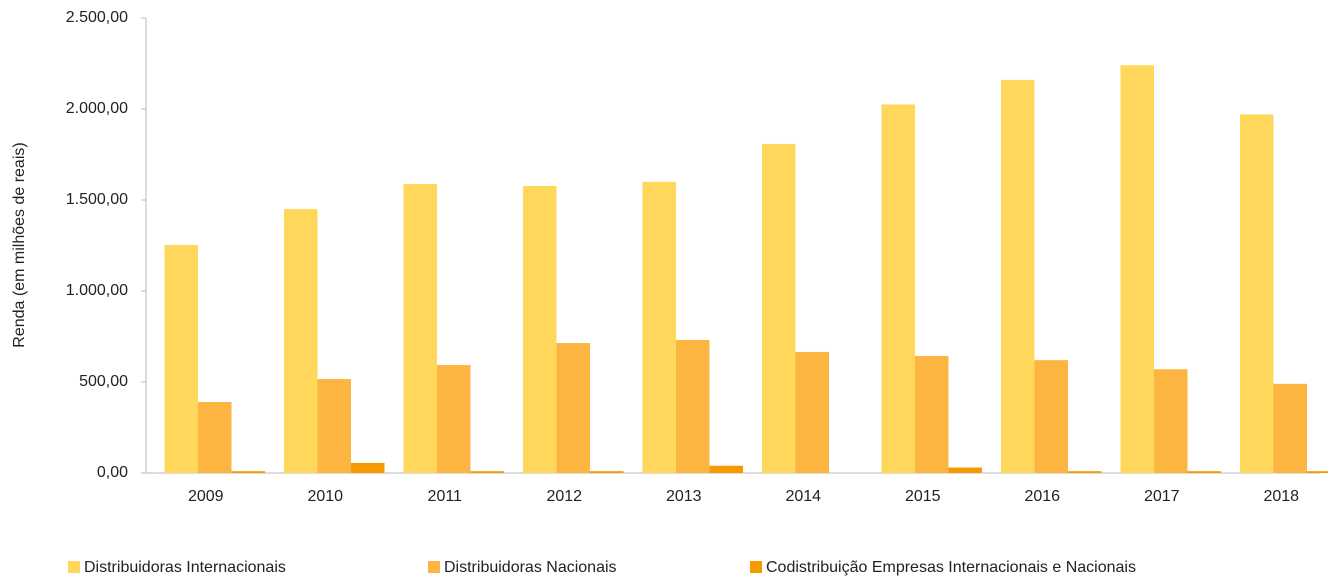 The image size is (1328, 583). What do you see at coordinates (564, 496) in the screenshot?
I see `x-tick-label: 2012` at bounding box center [564, 496].